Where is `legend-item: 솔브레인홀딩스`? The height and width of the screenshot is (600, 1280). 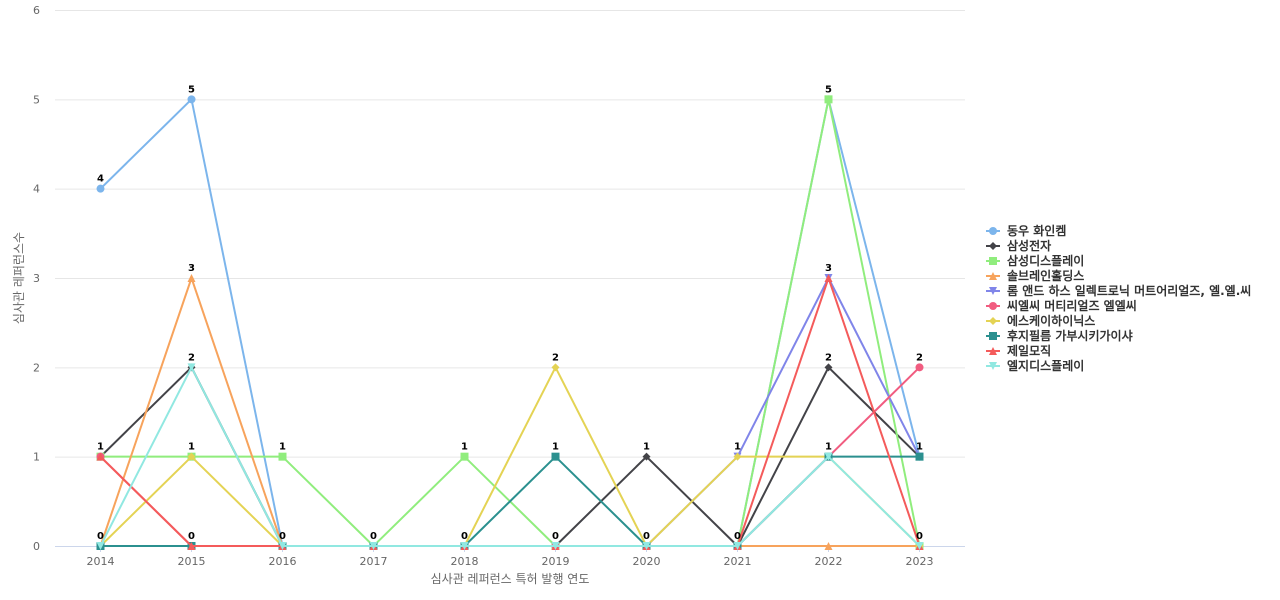 legend-item: 솔브레인홀딩스 is located at coordinates (1035, 275).